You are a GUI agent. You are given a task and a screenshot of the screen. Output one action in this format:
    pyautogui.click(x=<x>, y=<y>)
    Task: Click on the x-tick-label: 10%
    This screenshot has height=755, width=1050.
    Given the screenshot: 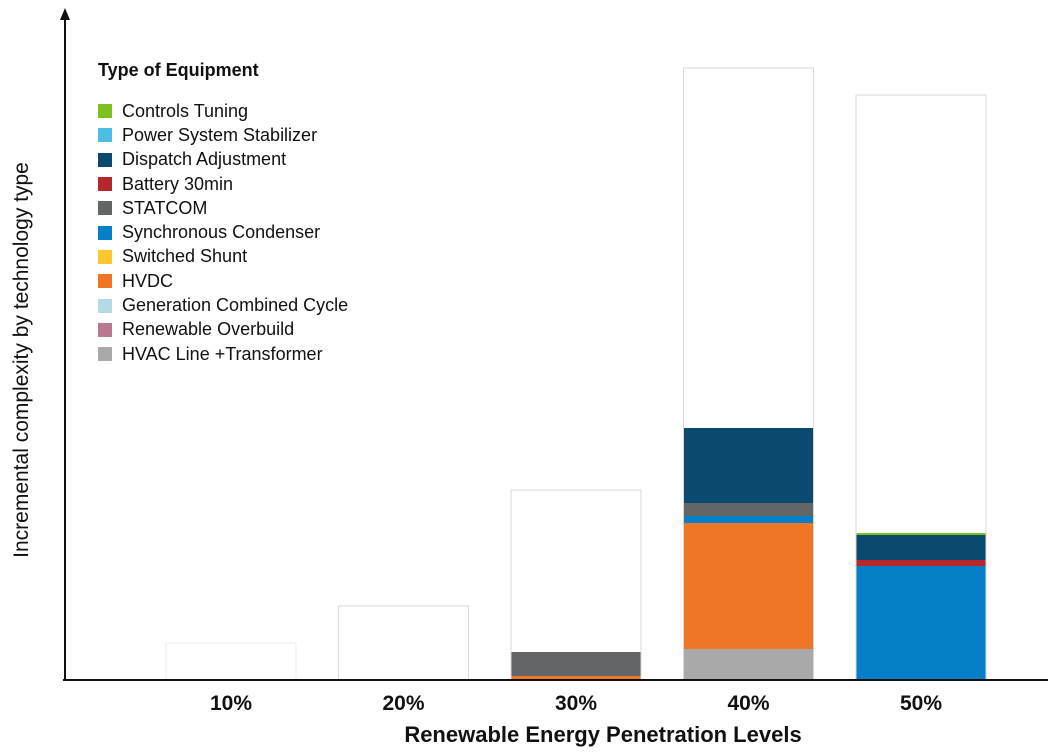 What is the action you would take?
    pyautogui.click(x=231, y=703)
    